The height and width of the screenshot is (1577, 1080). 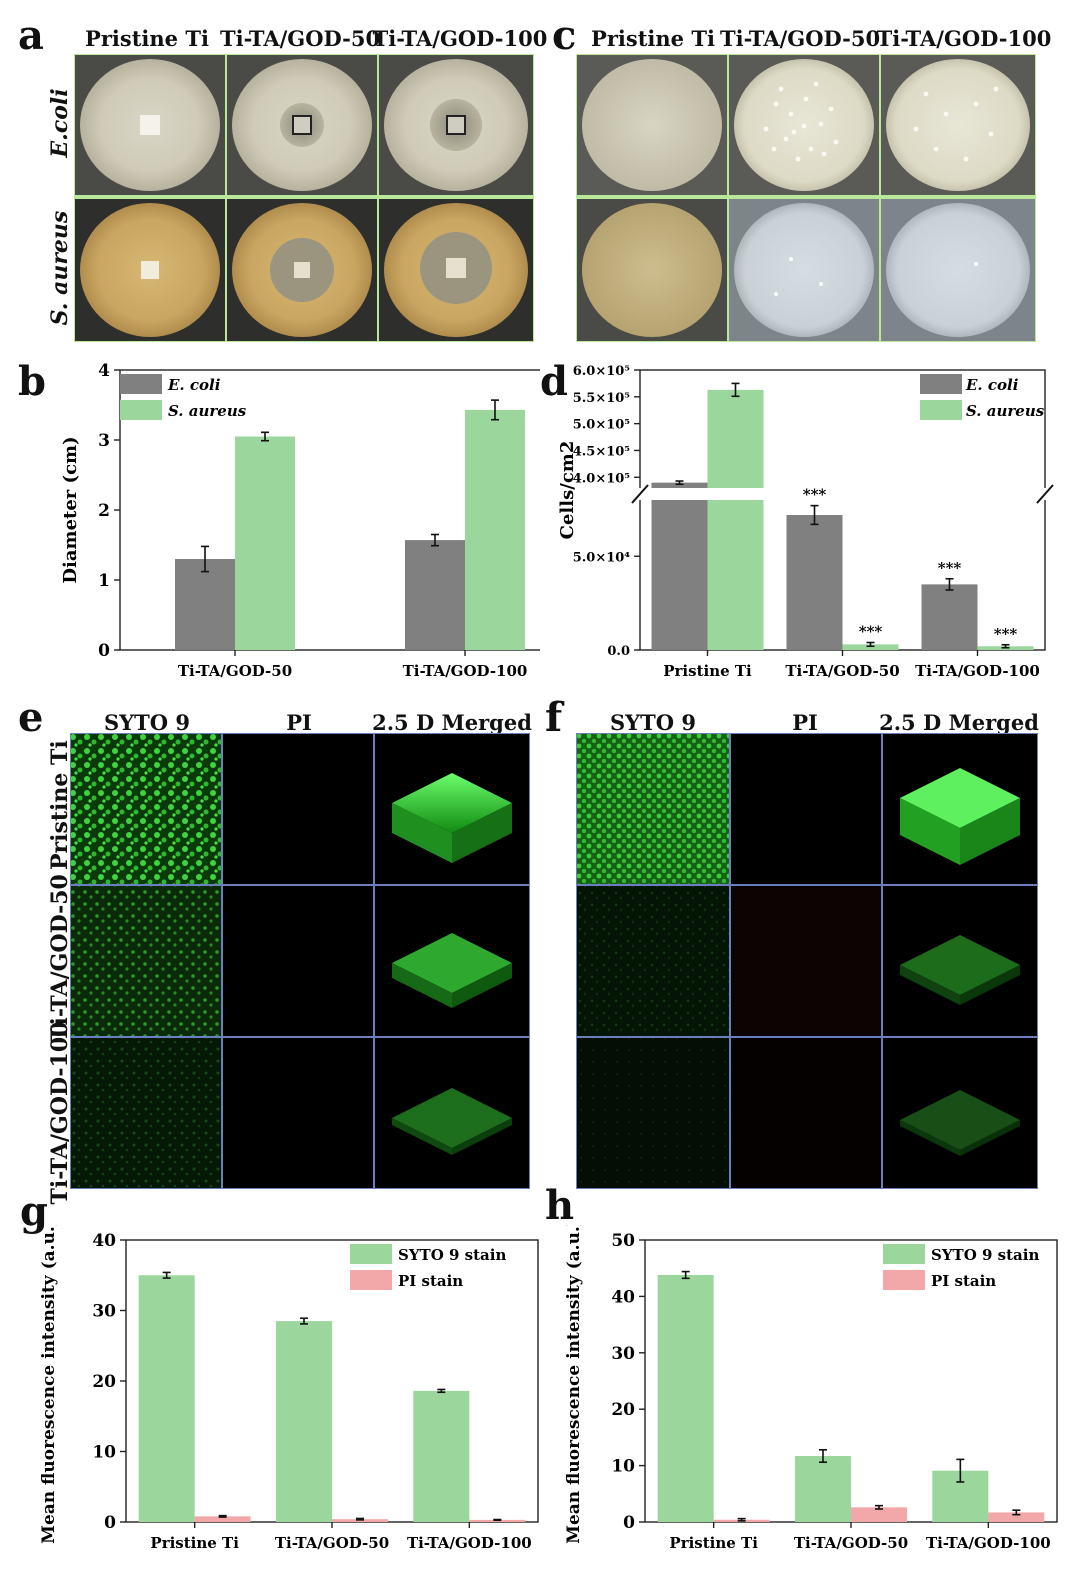 I want to click on cf-e-pristine-pi, so click(x=298, y=809).